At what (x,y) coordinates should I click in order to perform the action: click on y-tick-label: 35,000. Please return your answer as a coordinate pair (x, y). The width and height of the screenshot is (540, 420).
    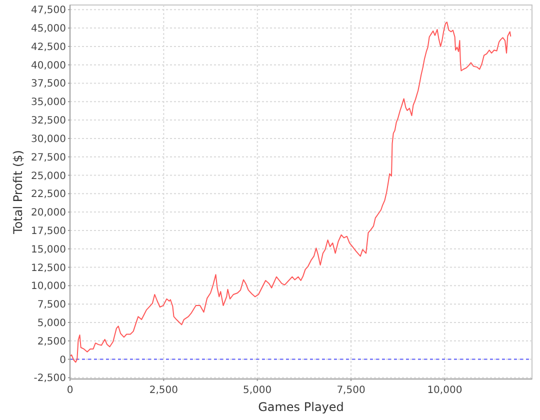
    Looking at the image, I should click on (48, 102).